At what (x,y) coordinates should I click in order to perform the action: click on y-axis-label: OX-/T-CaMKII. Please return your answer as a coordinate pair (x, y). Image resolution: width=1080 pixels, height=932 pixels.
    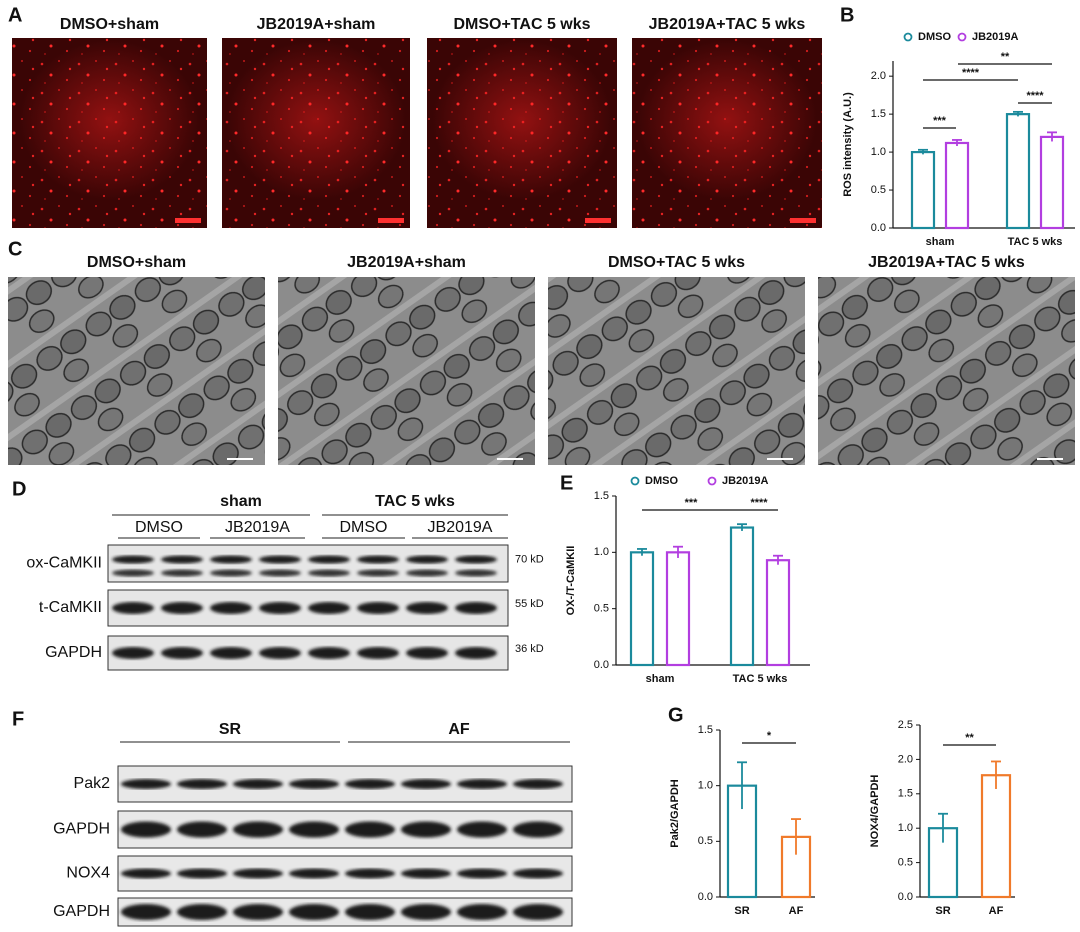
    Looking at the image, I should click on (571, 581).